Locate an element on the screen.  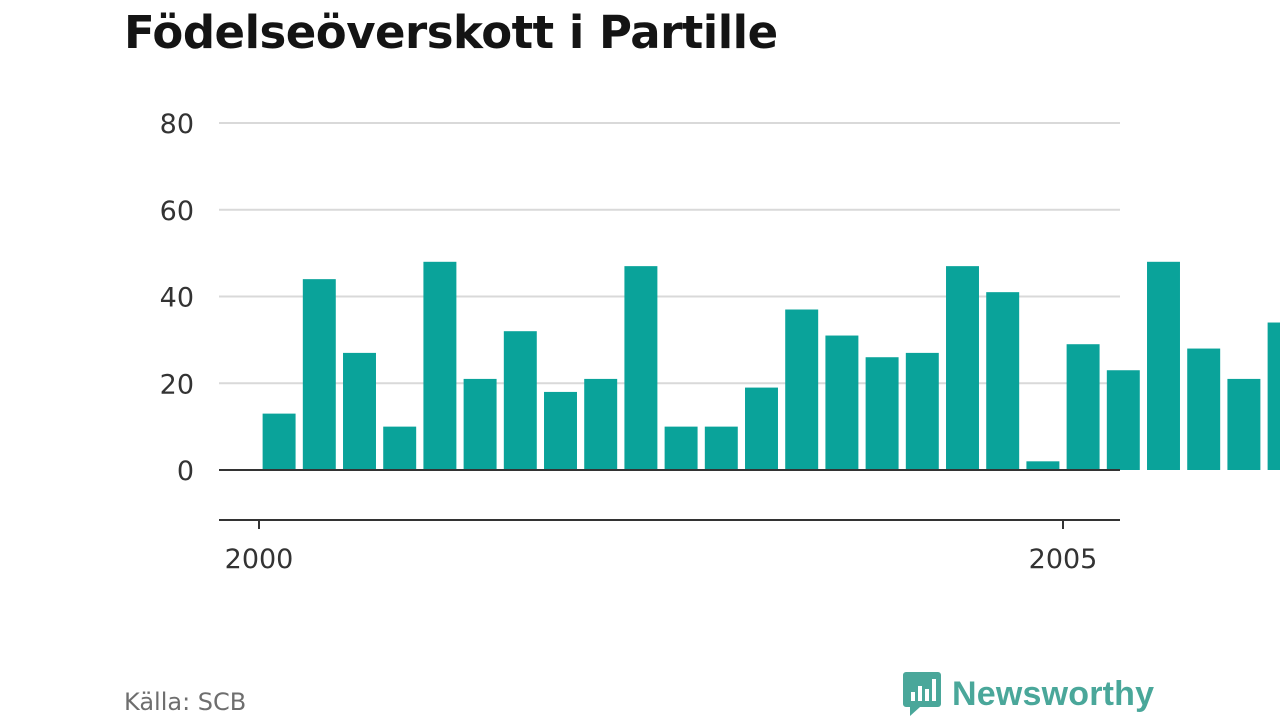
y-tick-label-60: 60 is located at coordinates (177, 211).